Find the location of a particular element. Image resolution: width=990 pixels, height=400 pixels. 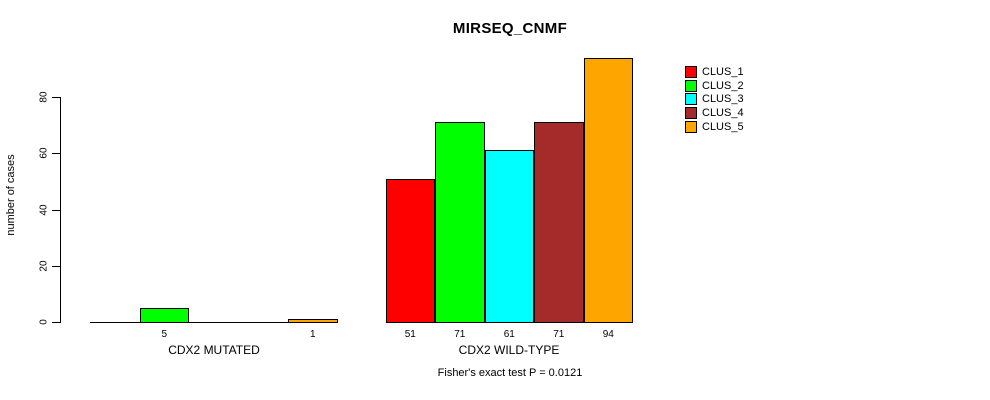

legend-row: CLUS_5 is located at coordinates (714, 127).